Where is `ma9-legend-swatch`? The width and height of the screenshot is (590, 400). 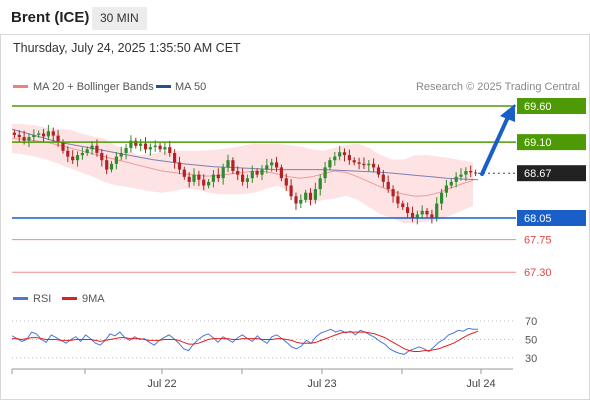 ma9-legend-swatch is located at coordinates (69, 298).